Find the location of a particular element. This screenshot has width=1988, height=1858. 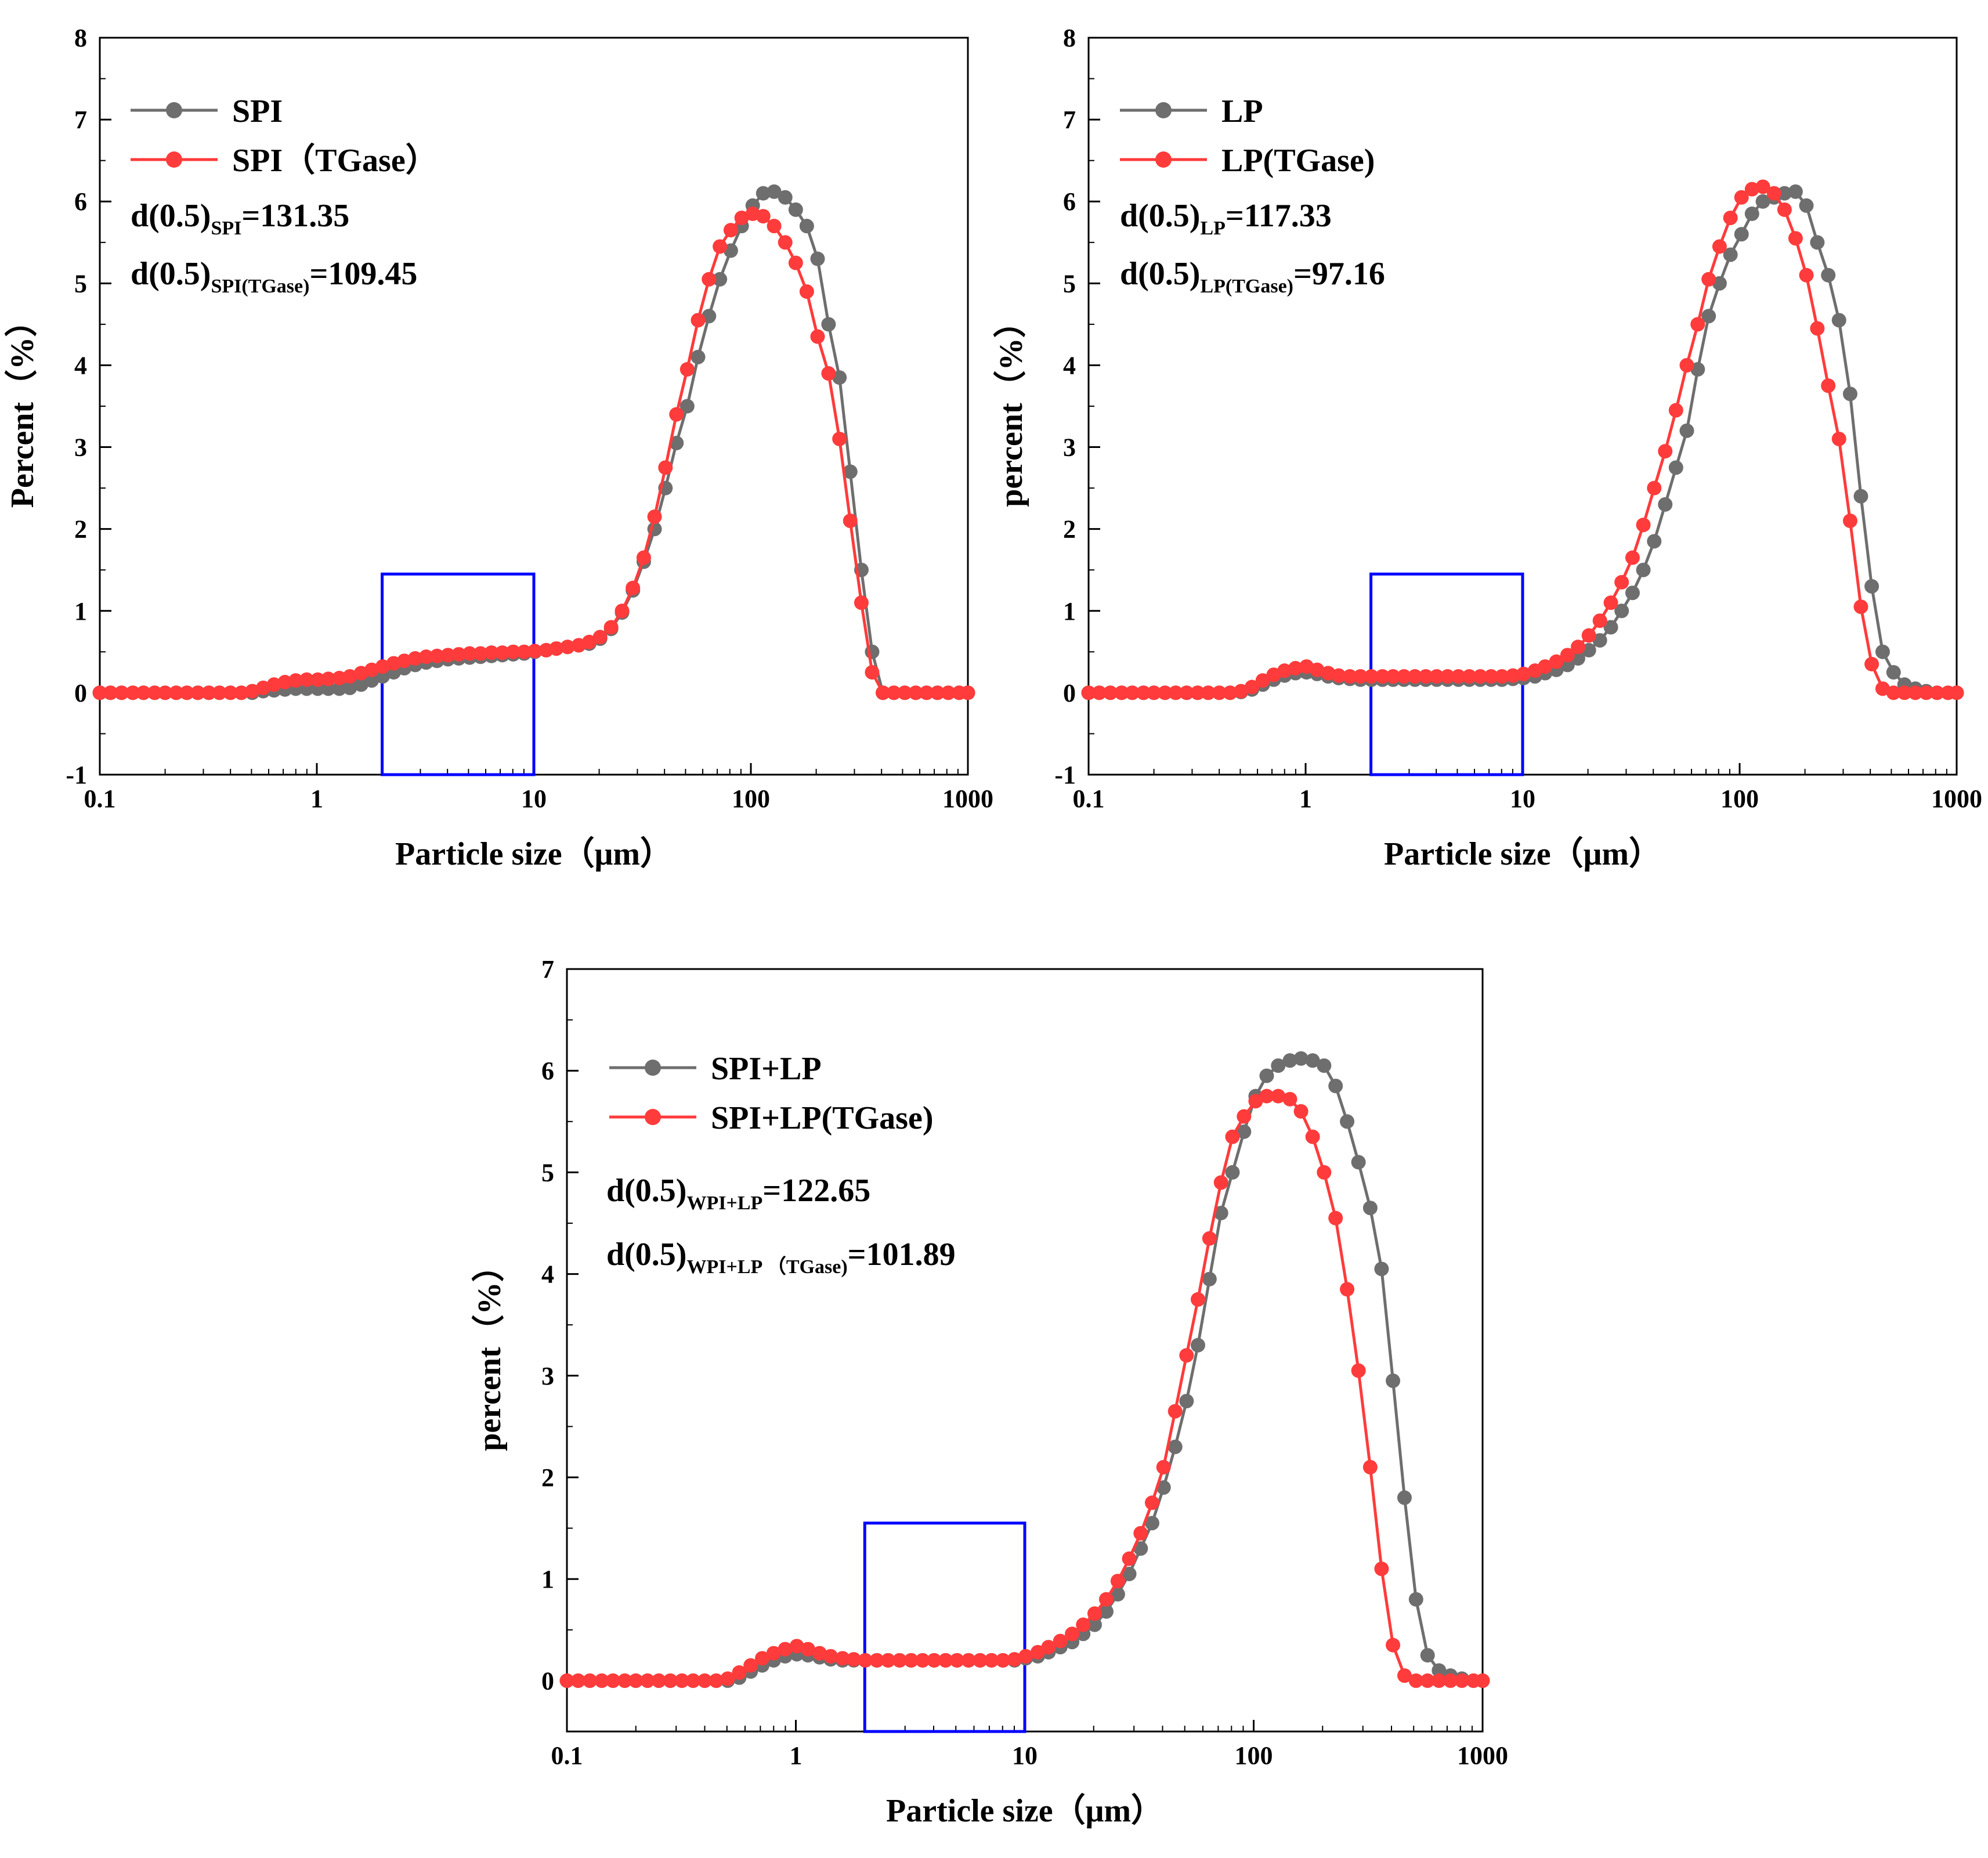

legend-label: LP(TGase) is located at coordinates (1298, 161).